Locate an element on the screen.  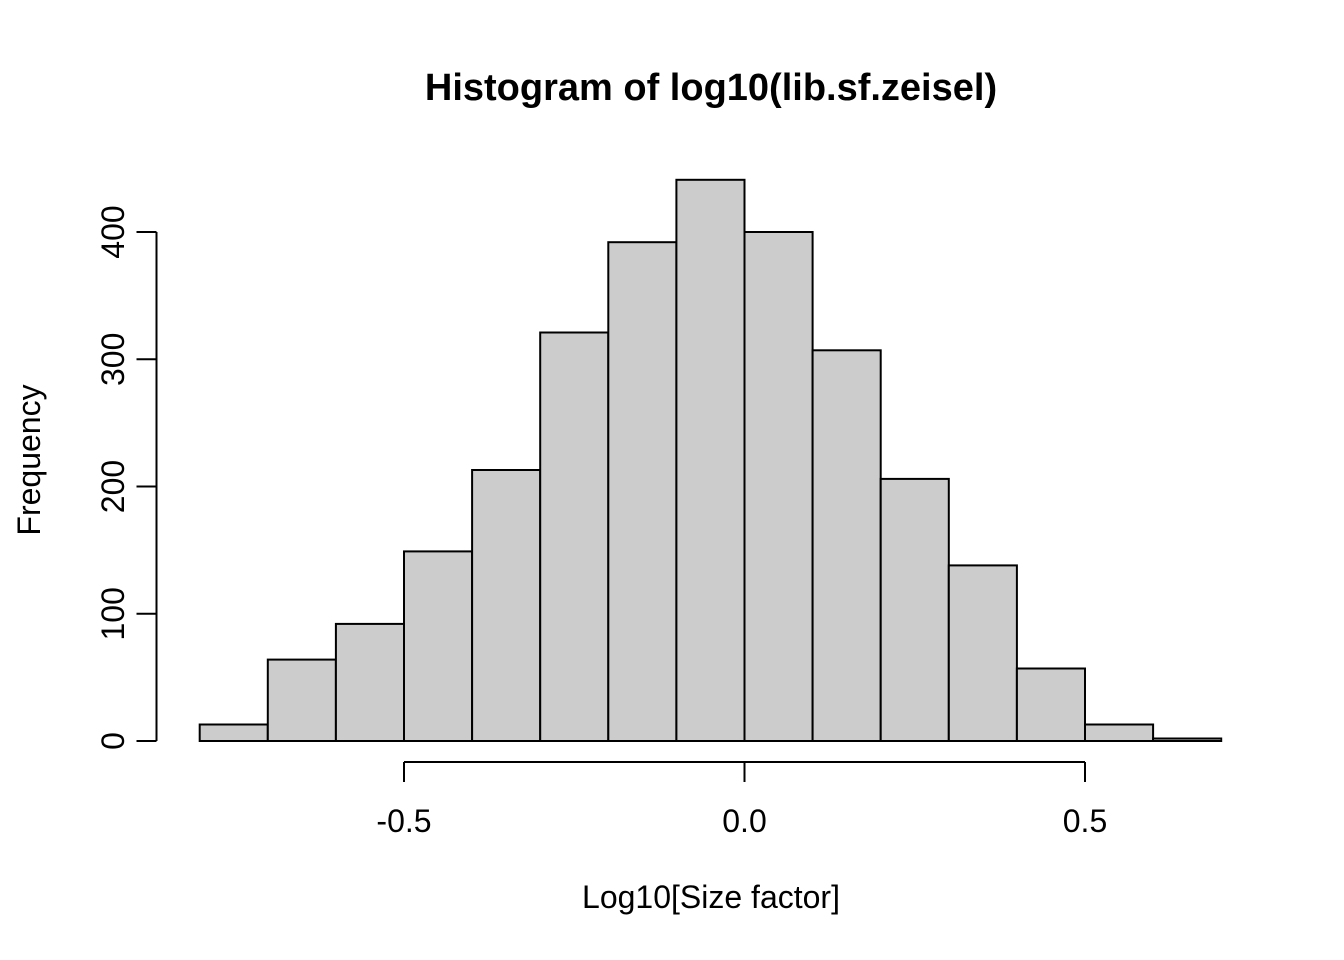
y-tick-label: 0 is located at coordinates (113, 741).